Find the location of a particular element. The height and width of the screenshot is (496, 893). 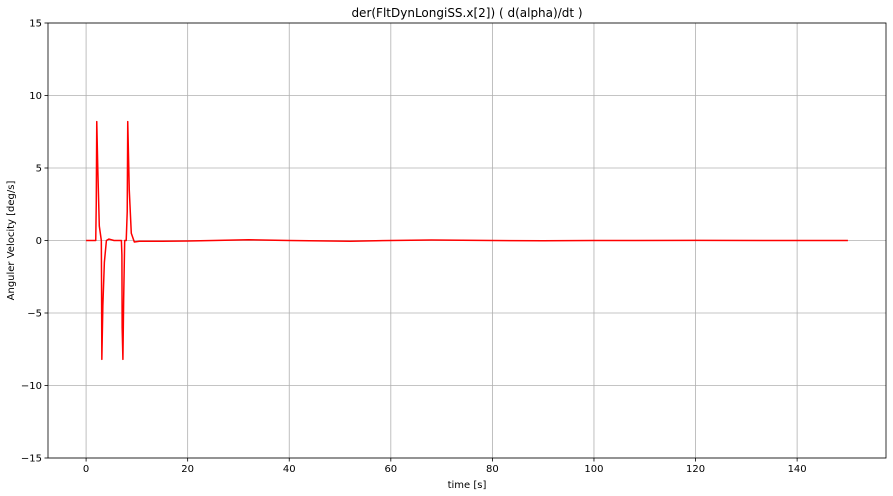

x-axis-label: time [s] is located at coordinates (467, 485).